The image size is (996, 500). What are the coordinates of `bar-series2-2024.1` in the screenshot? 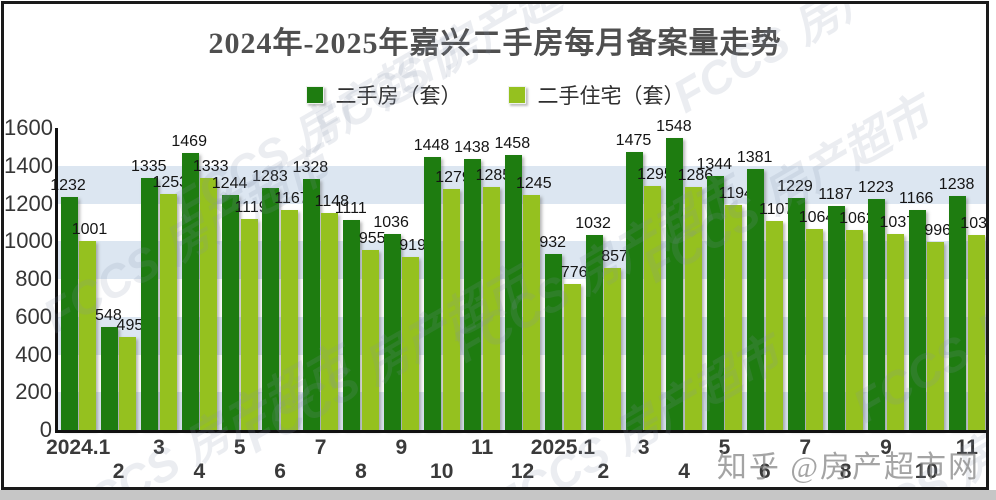 It's located at (87, 335).